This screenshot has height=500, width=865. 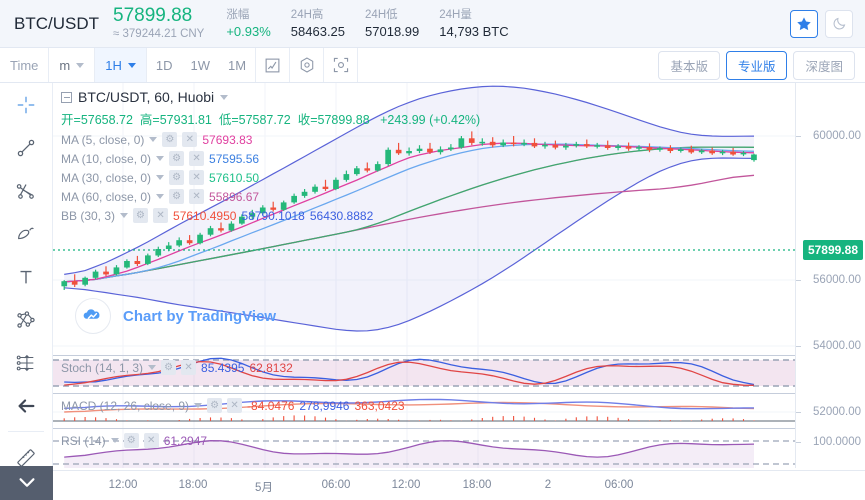 What do you see at coordinates (106, 120) in the screenshot?
I see `ohlc-open: 57658.72` at bounding box center [106, 120].